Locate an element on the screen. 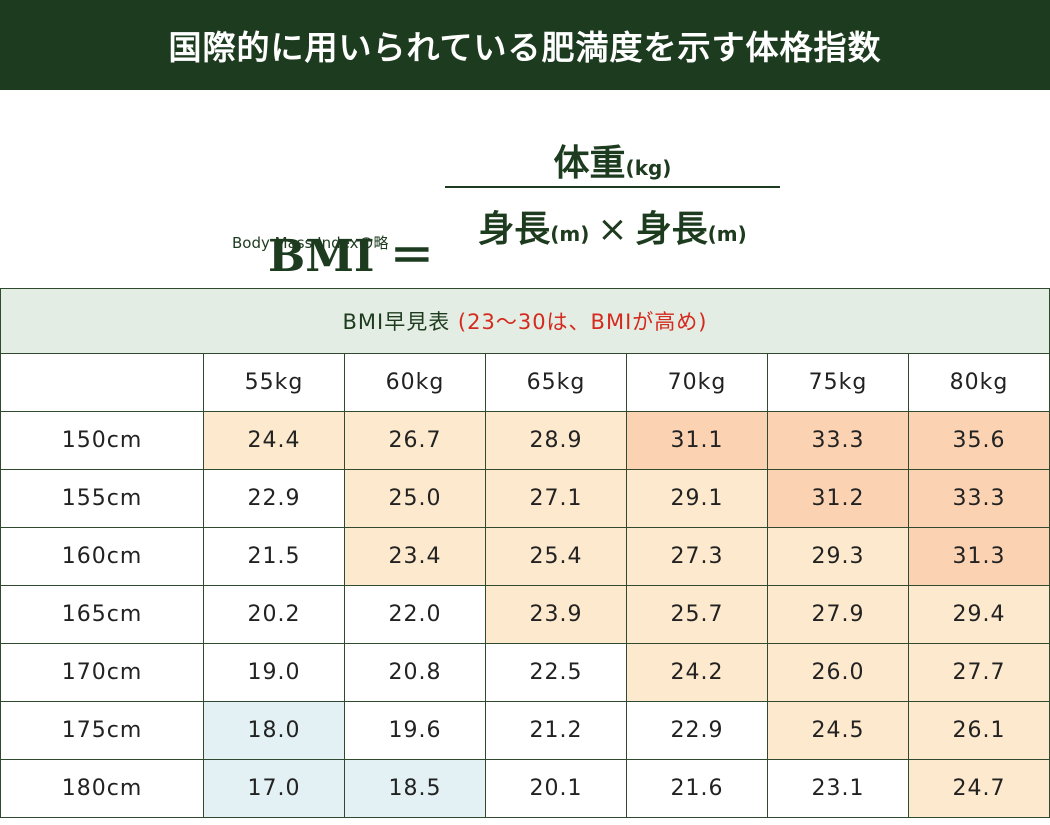 Image resolution: width=1050 pixels, height=825 pixels. bmi: BMI is located at coordinates (321, 256).